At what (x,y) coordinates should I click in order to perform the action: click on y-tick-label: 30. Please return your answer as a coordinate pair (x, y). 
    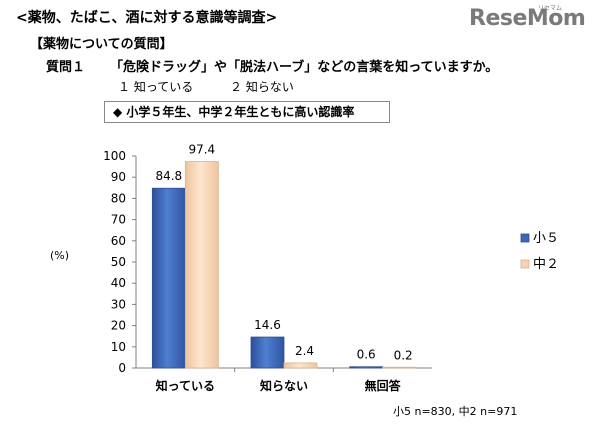
    Looking at the image, I should click on (118, 304).